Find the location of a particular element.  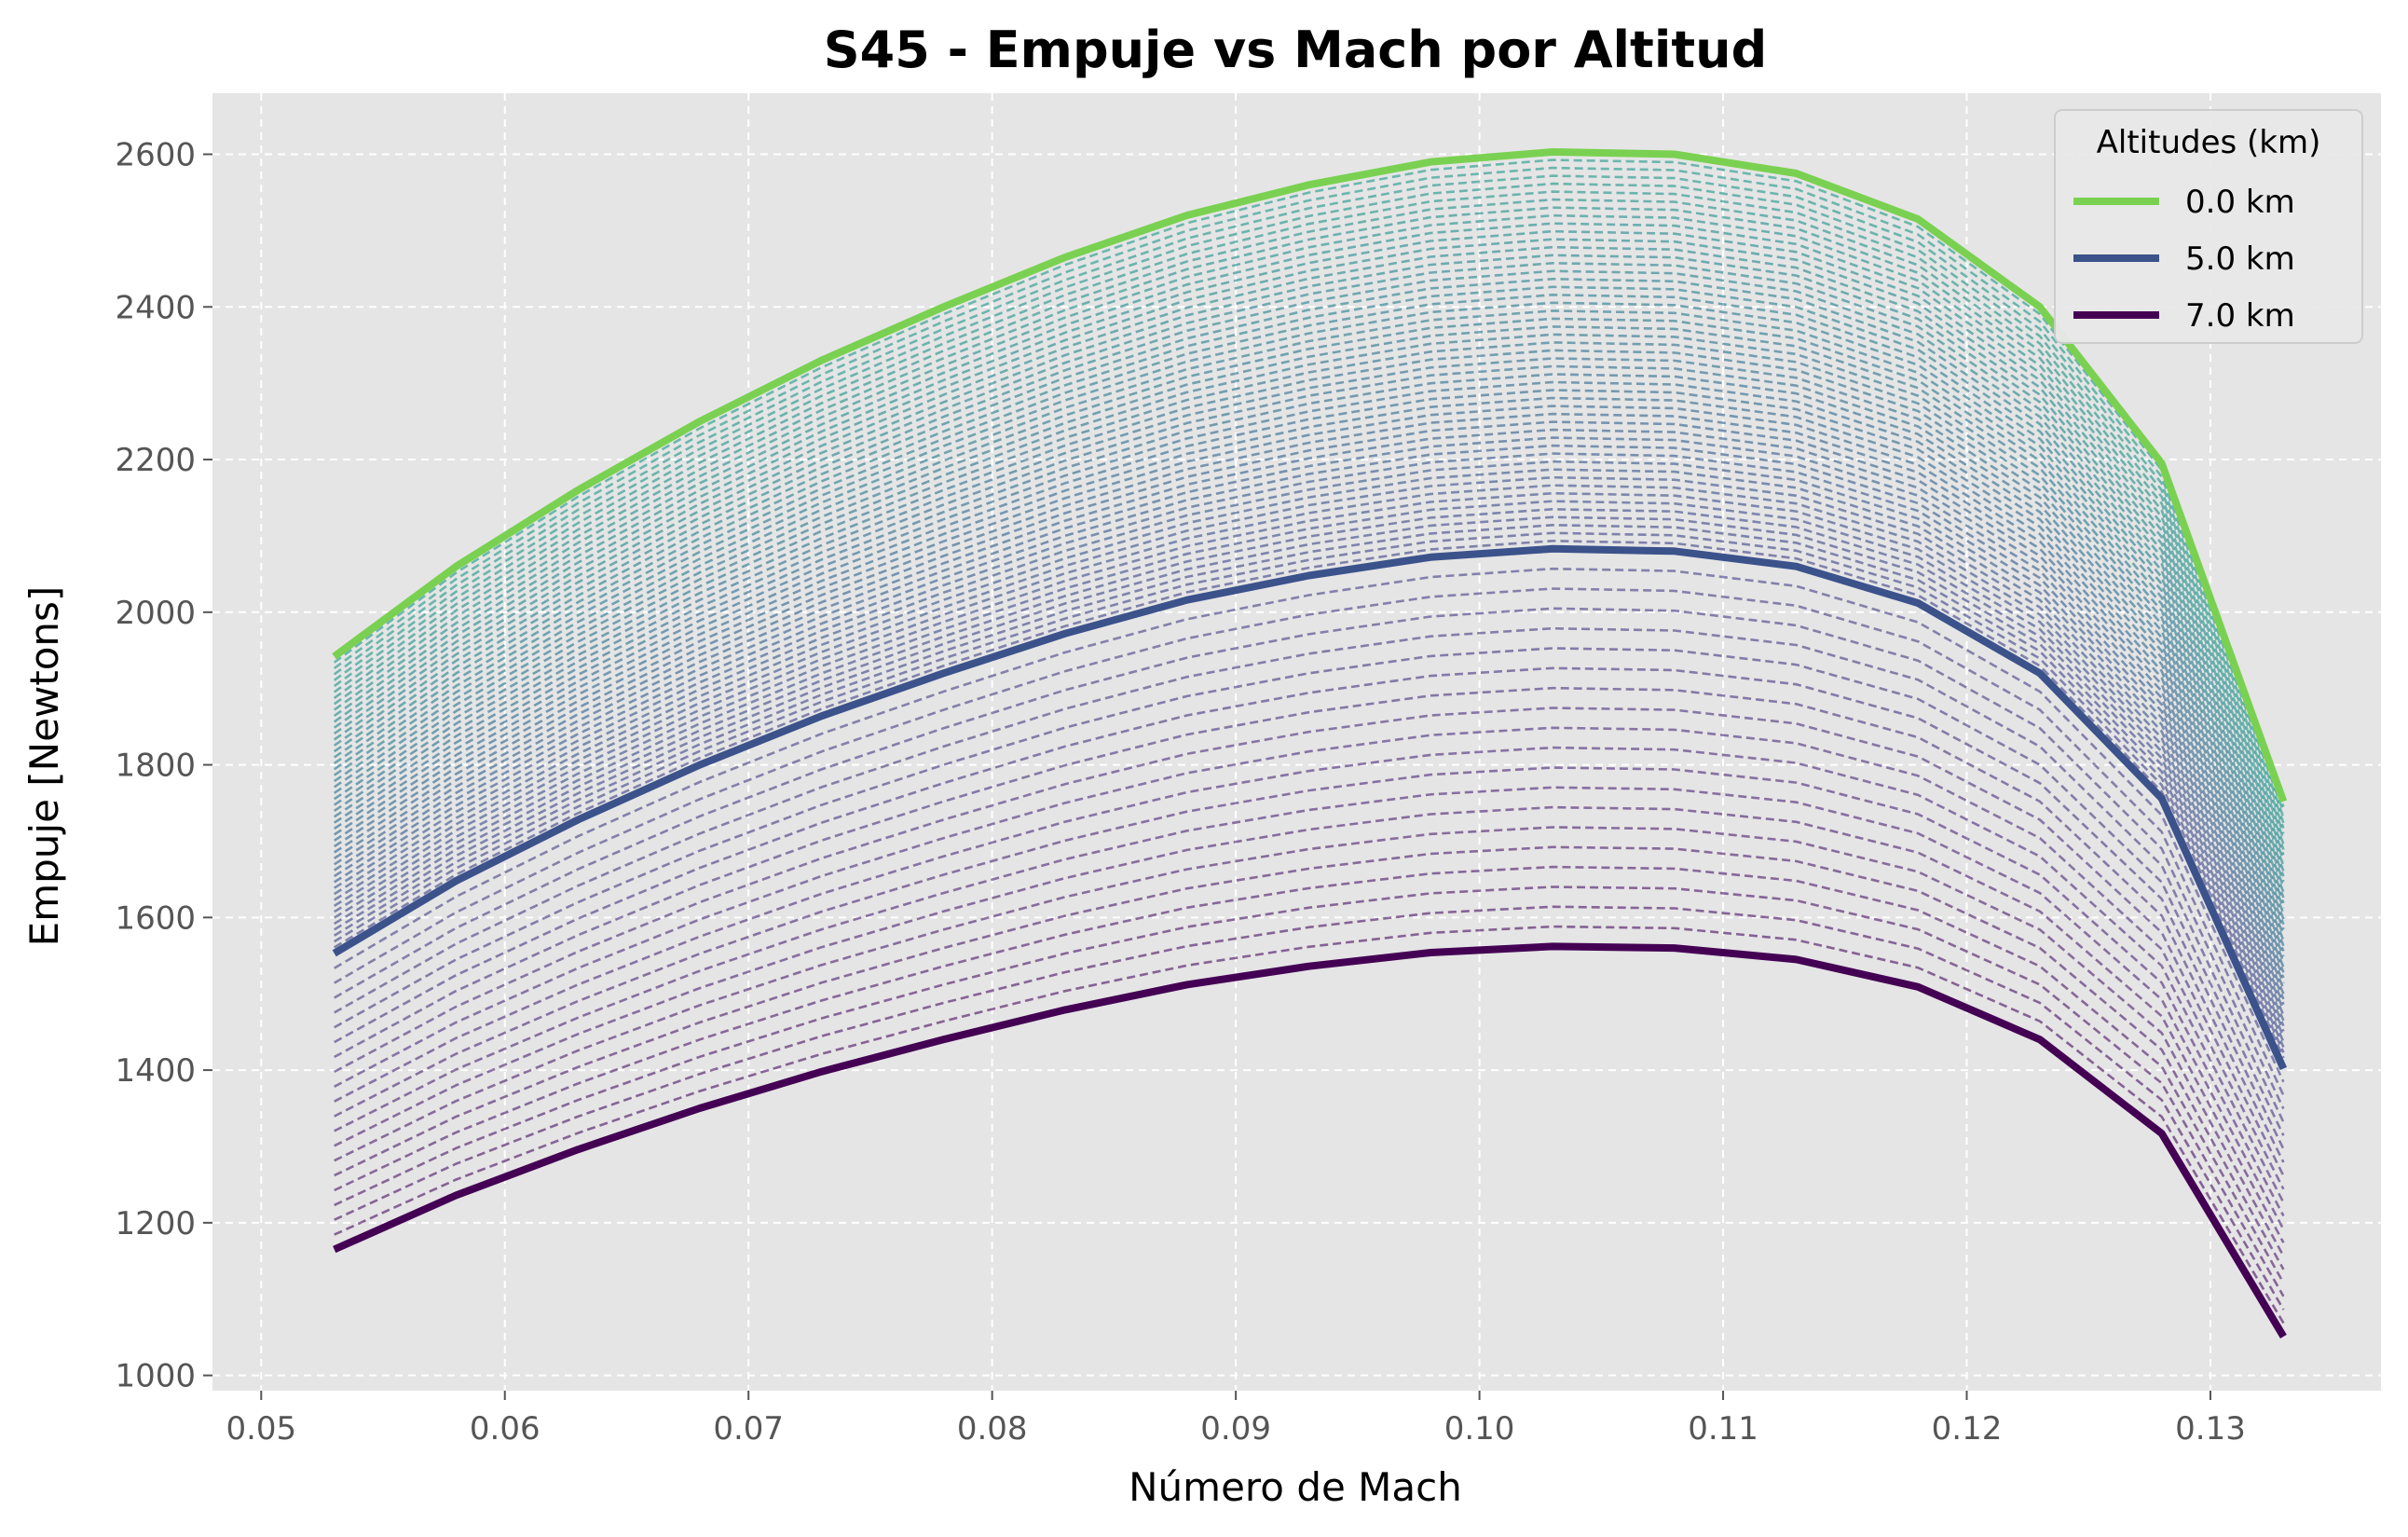

legend: Altitudes (km) 0.0 km 5.0 km 7.0 km is located at coordinates (2208, 226).